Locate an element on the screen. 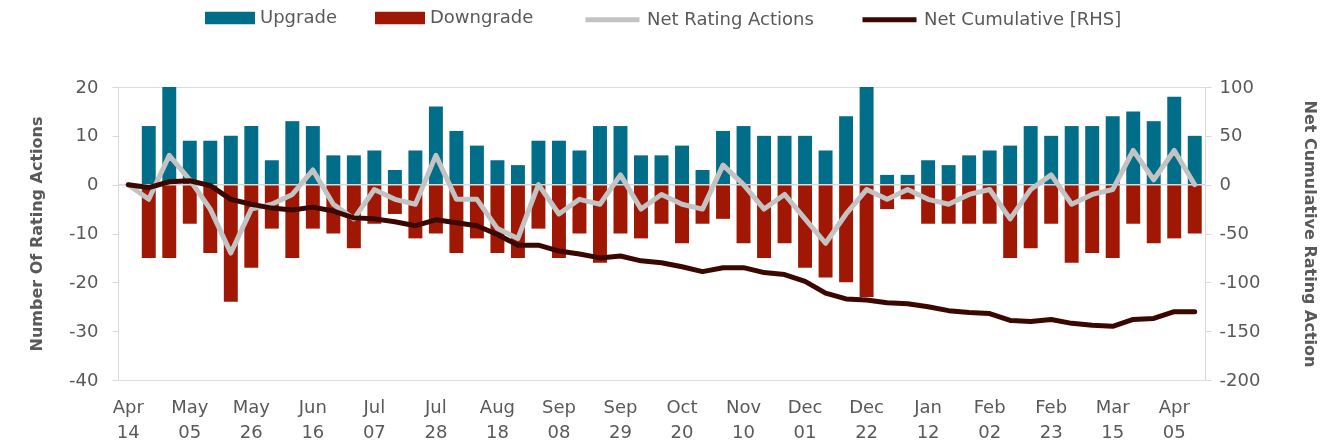 The width and height of the screenshot is (1340, 445). y-tick-label: 20 is located at coordinates (87, 86).